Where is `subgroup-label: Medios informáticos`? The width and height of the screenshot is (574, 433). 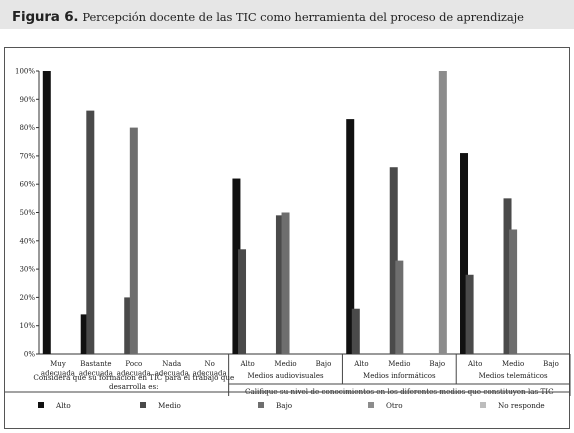
subgroup-label: Medios informáticos is located at coordinates (399, 376).